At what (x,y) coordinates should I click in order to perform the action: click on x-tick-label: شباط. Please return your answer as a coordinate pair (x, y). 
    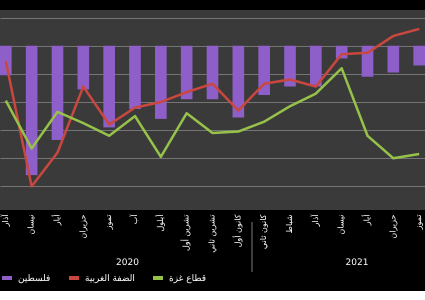
    Looking at the image, I should click on (289, 224).